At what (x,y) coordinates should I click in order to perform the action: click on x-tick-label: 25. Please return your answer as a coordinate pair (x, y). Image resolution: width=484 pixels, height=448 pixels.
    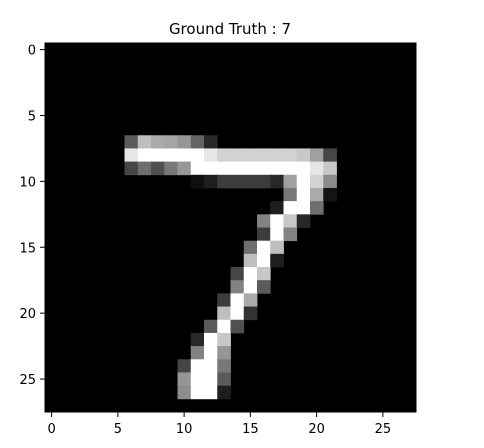
    Looking at the image, I should click on (383, 429).